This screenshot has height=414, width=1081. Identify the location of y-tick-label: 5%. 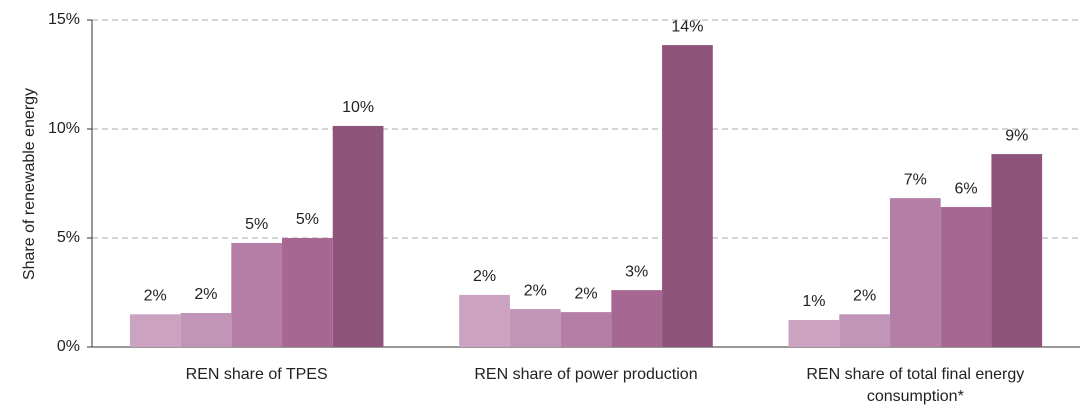
(68, 237).